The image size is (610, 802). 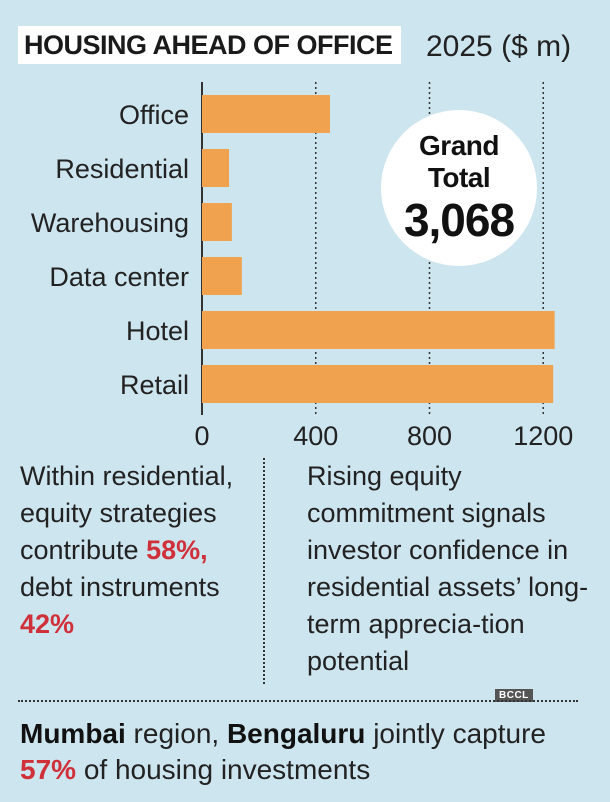 I want to click on bar-residential, so click(x=216, y=168).